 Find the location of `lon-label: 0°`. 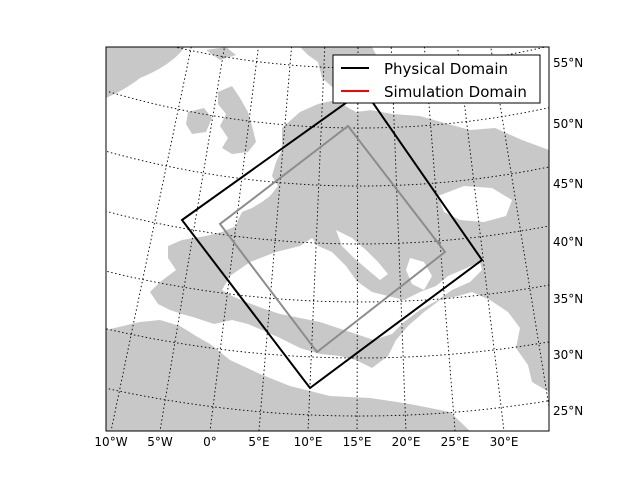

lon-label: 0° is located at coordinates (210, 442).